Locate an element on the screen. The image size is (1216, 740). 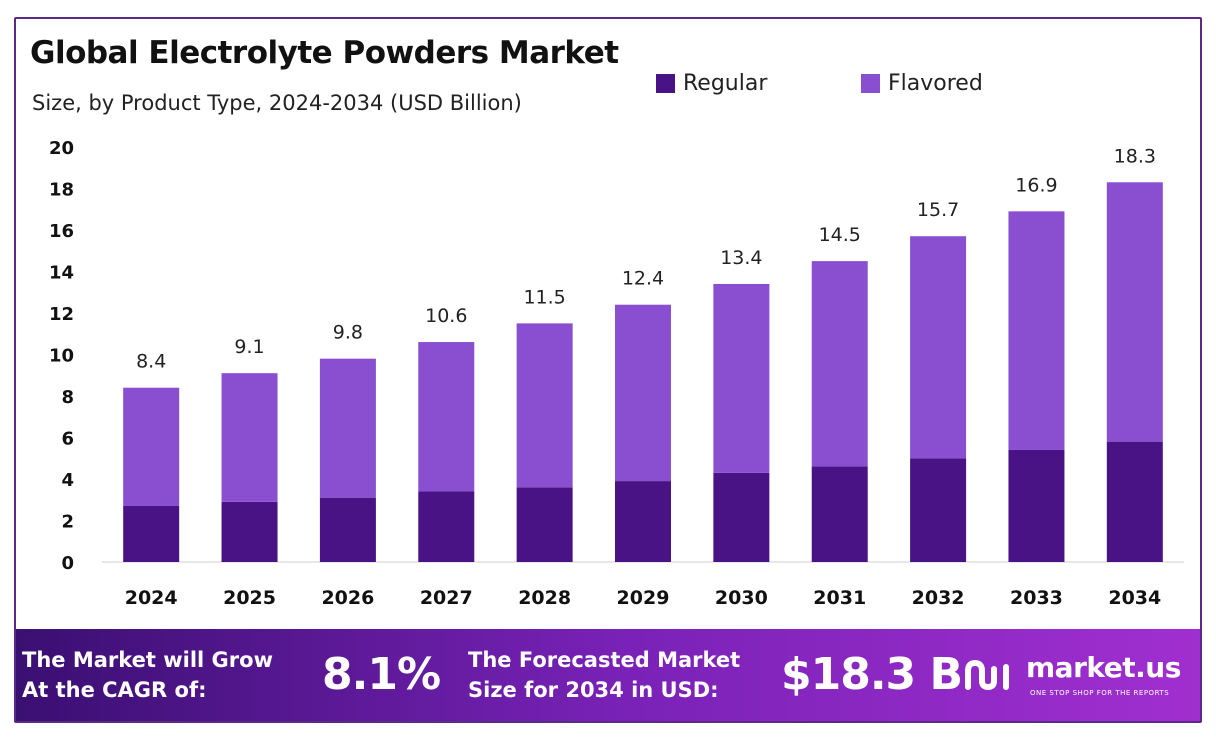
cagr-label: The Market will Grow At the CAGR of: is located at coordinates (147, 675).